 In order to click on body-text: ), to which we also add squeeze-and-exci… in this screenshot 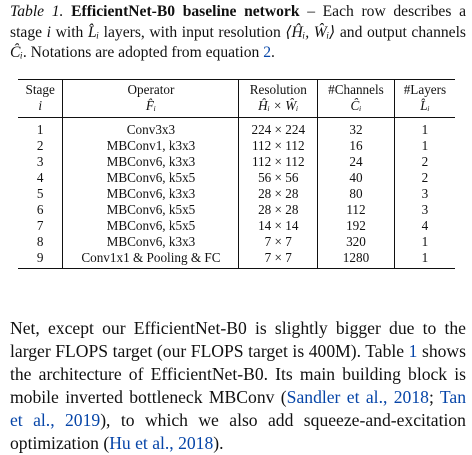, I will do `click(238, 431)`.